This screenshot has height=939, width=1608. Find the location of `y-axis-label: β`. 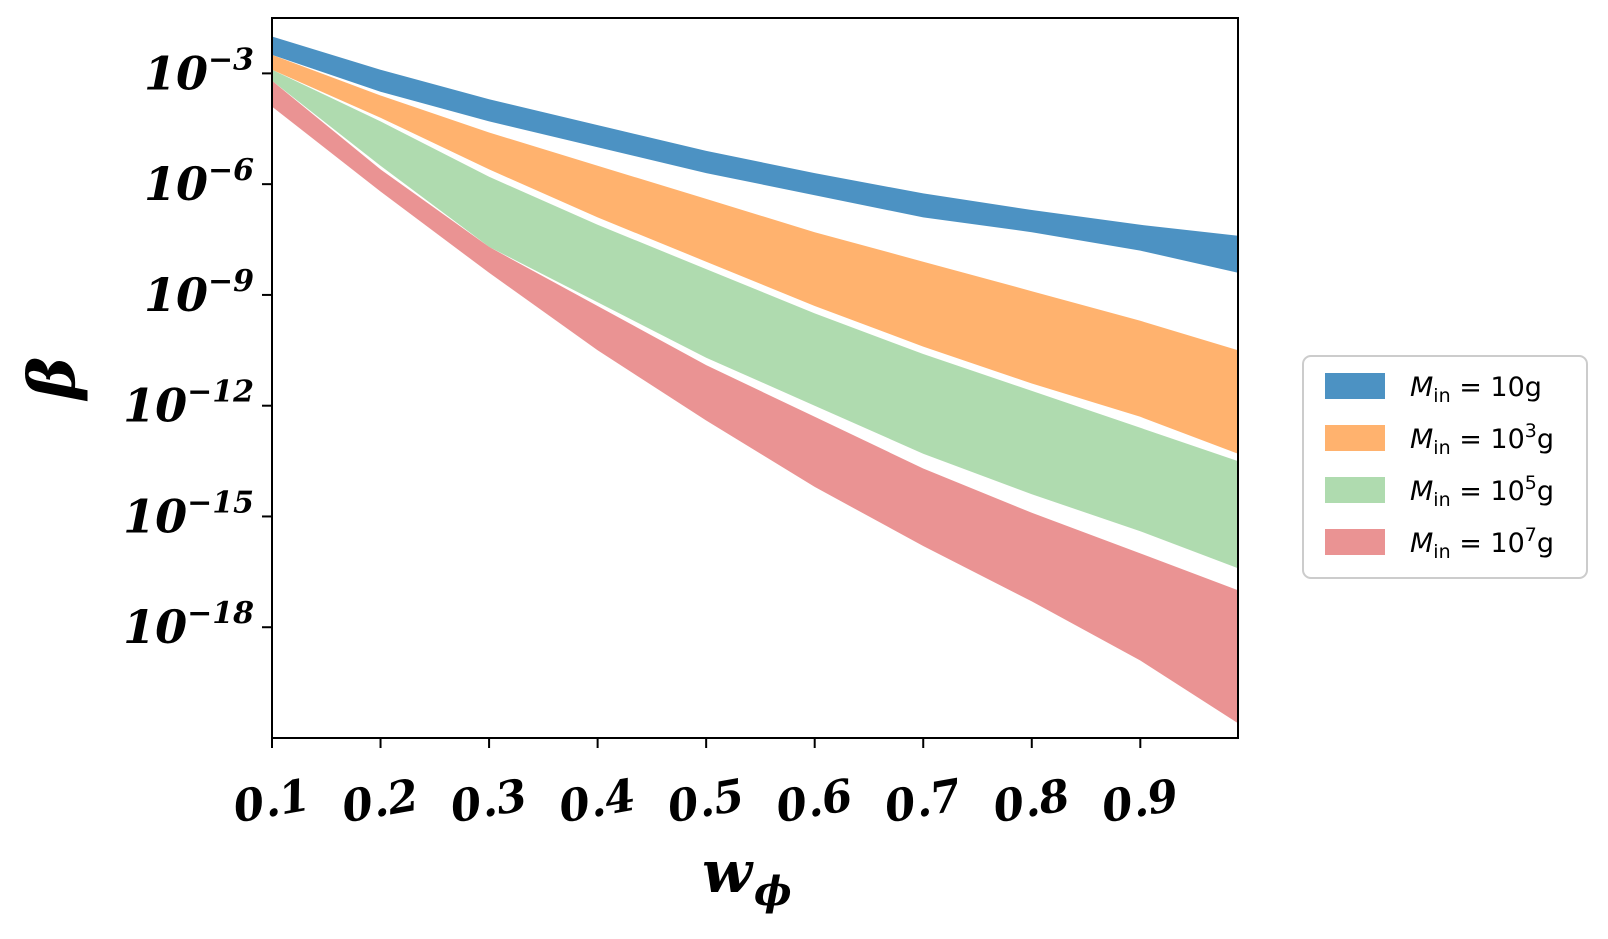

y-axis-label: β is located at coordinates (52, 379).